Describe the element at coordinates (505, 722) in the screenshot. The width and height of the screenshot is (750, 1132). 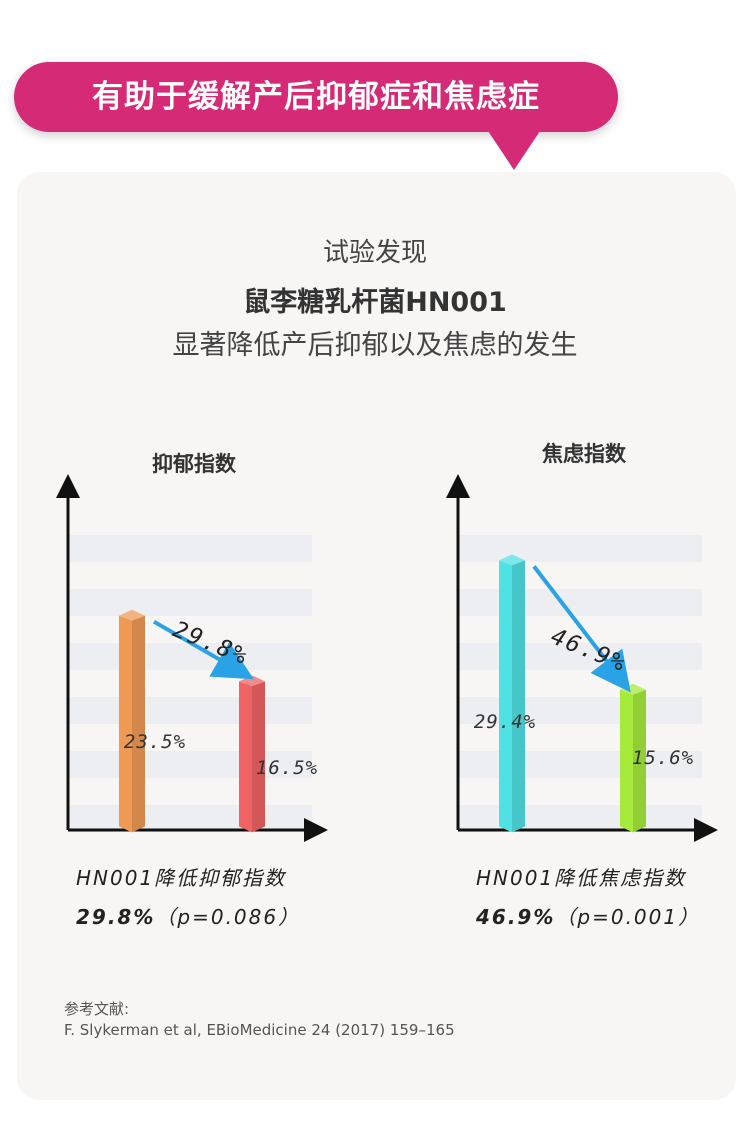
I see `bar-value-label: 29.4%` at that location.